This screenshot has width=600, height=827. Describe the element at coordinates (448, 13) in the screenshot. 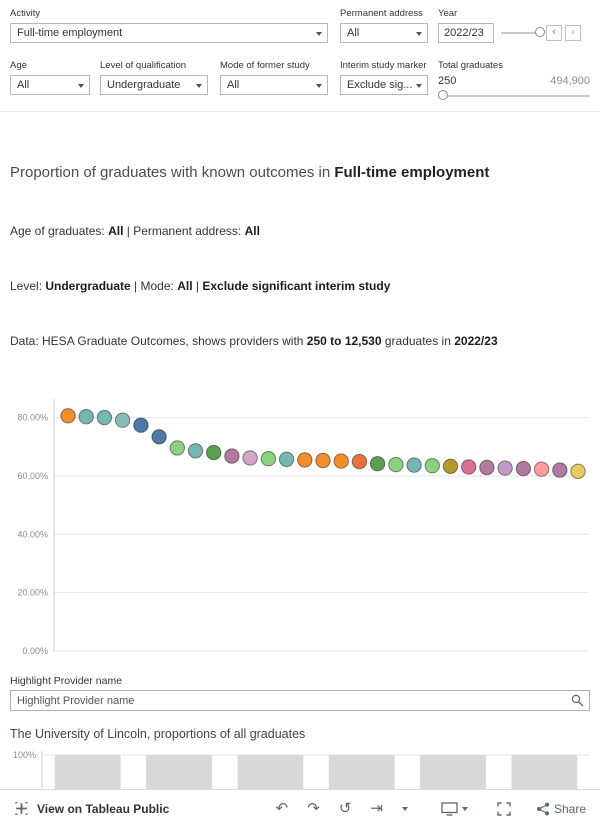

I see `year-filter-label: Year` at that location.